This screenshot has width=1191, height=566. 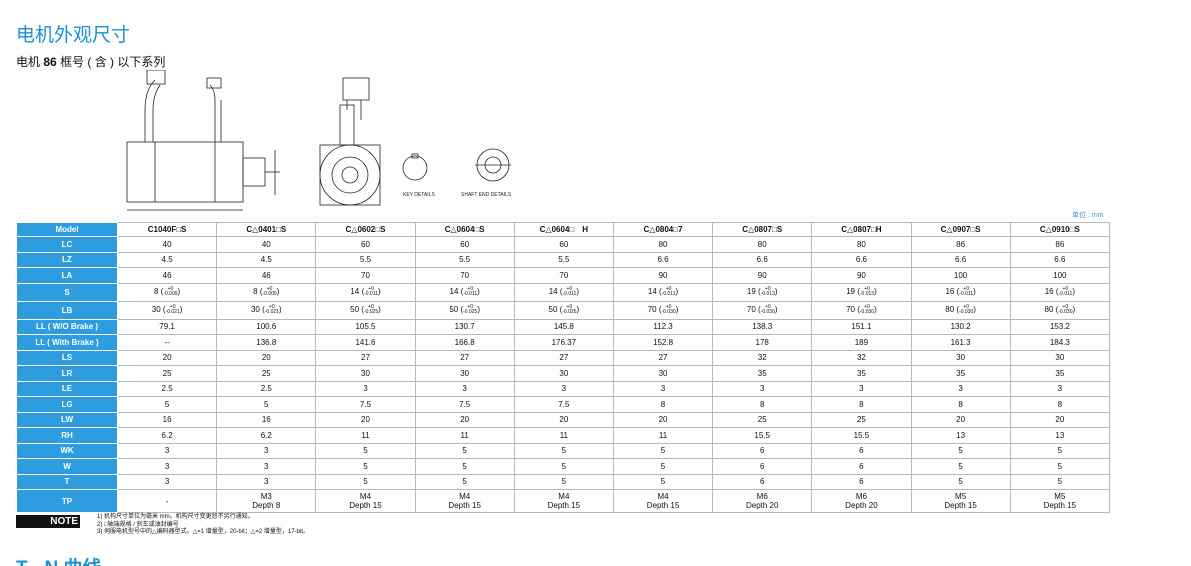 What do you see at coordinates (1060, 244) in the screenshot?
I see `cell: 86` at bounding box center [1060, 244].